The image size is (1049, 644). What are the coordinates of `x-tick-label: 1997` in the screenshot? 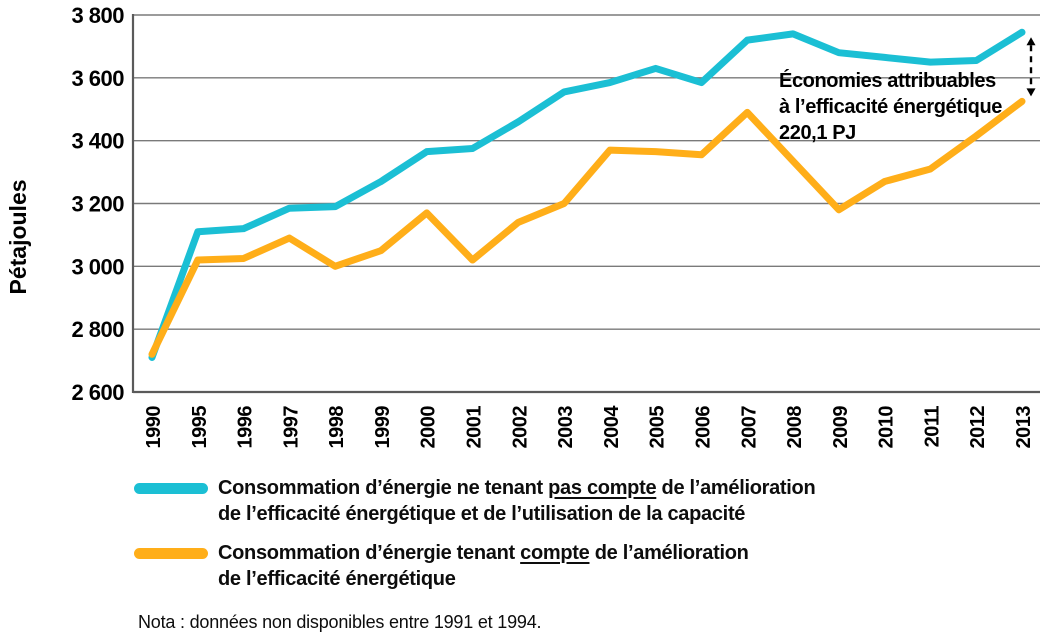 It's located at (291, 427).